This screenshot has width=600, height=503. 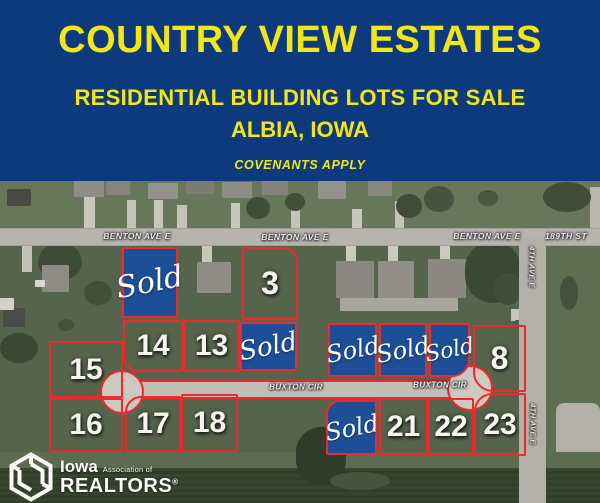 I want to click on lot-number: 8, so click(x=499, y=358).